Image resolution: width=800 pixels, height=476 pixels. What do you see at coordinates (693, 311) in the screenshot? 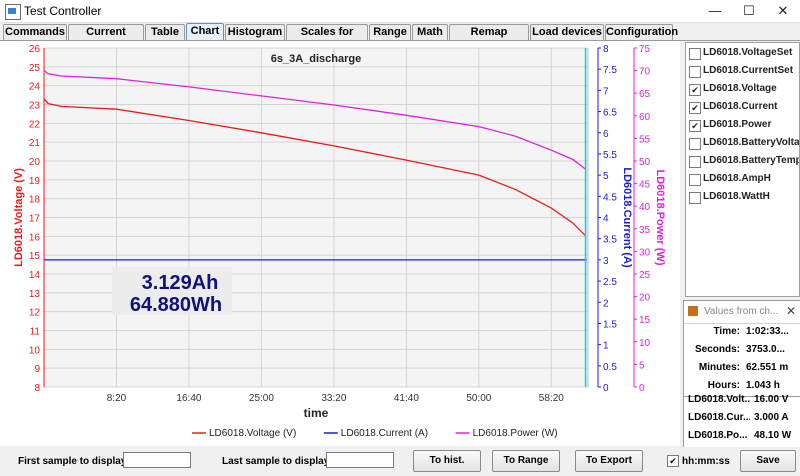
I see `java-icon` at bounding box center [693, 311].